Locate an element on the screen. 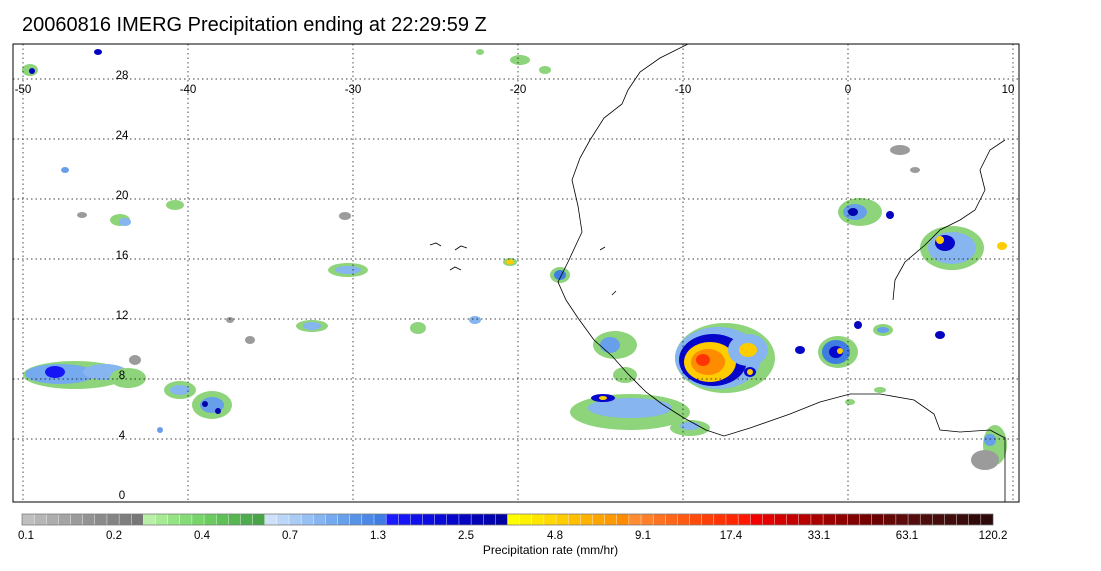 Image resolution: width=1101 pixels, height=571 pixels. lat-tick-labels: 28 24 20 16 12 8 4 0 is located at coordinates (122, 286).